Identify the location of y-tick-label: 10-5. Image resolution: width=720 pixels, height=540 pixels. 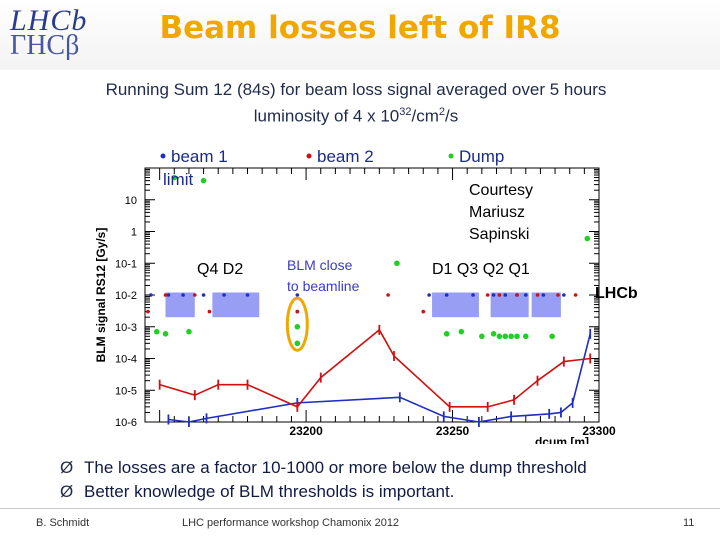
(126, 391).